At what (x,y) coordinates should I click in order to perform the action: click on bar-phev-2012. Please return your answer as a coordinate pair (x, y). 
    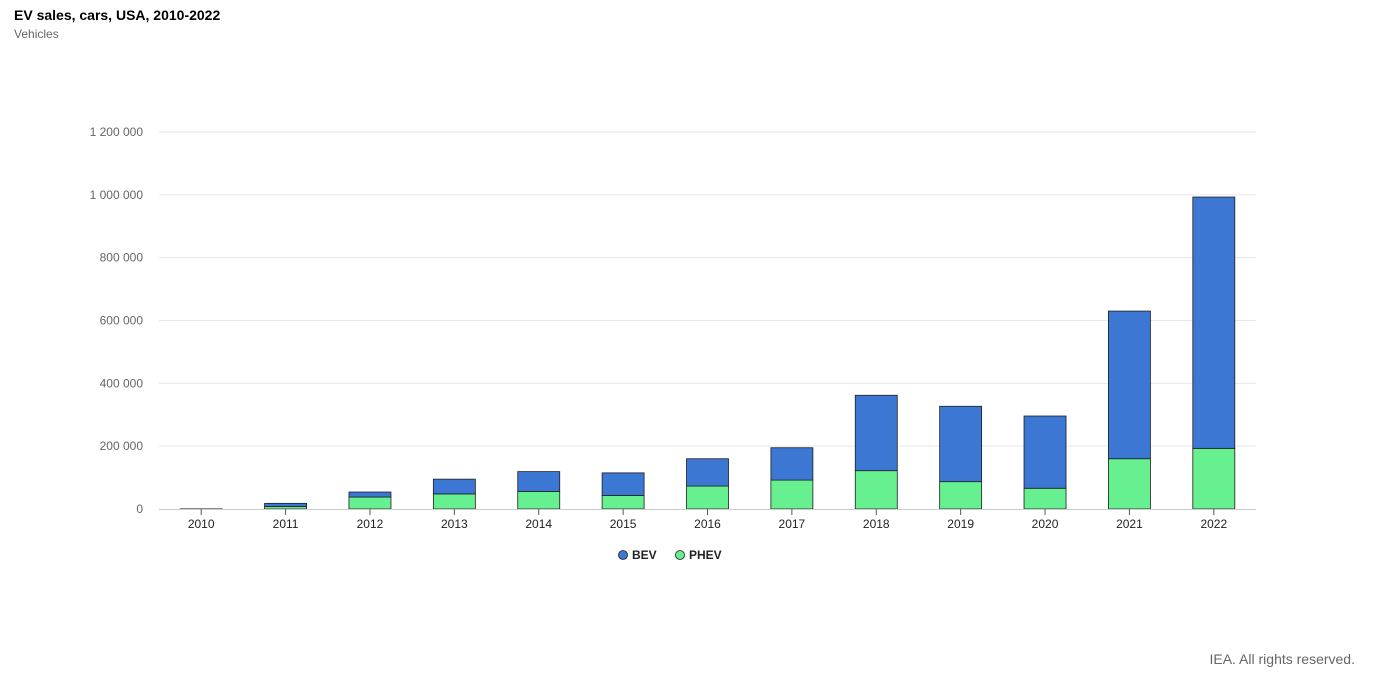
    Looking at the image, I should click on (370, 503).